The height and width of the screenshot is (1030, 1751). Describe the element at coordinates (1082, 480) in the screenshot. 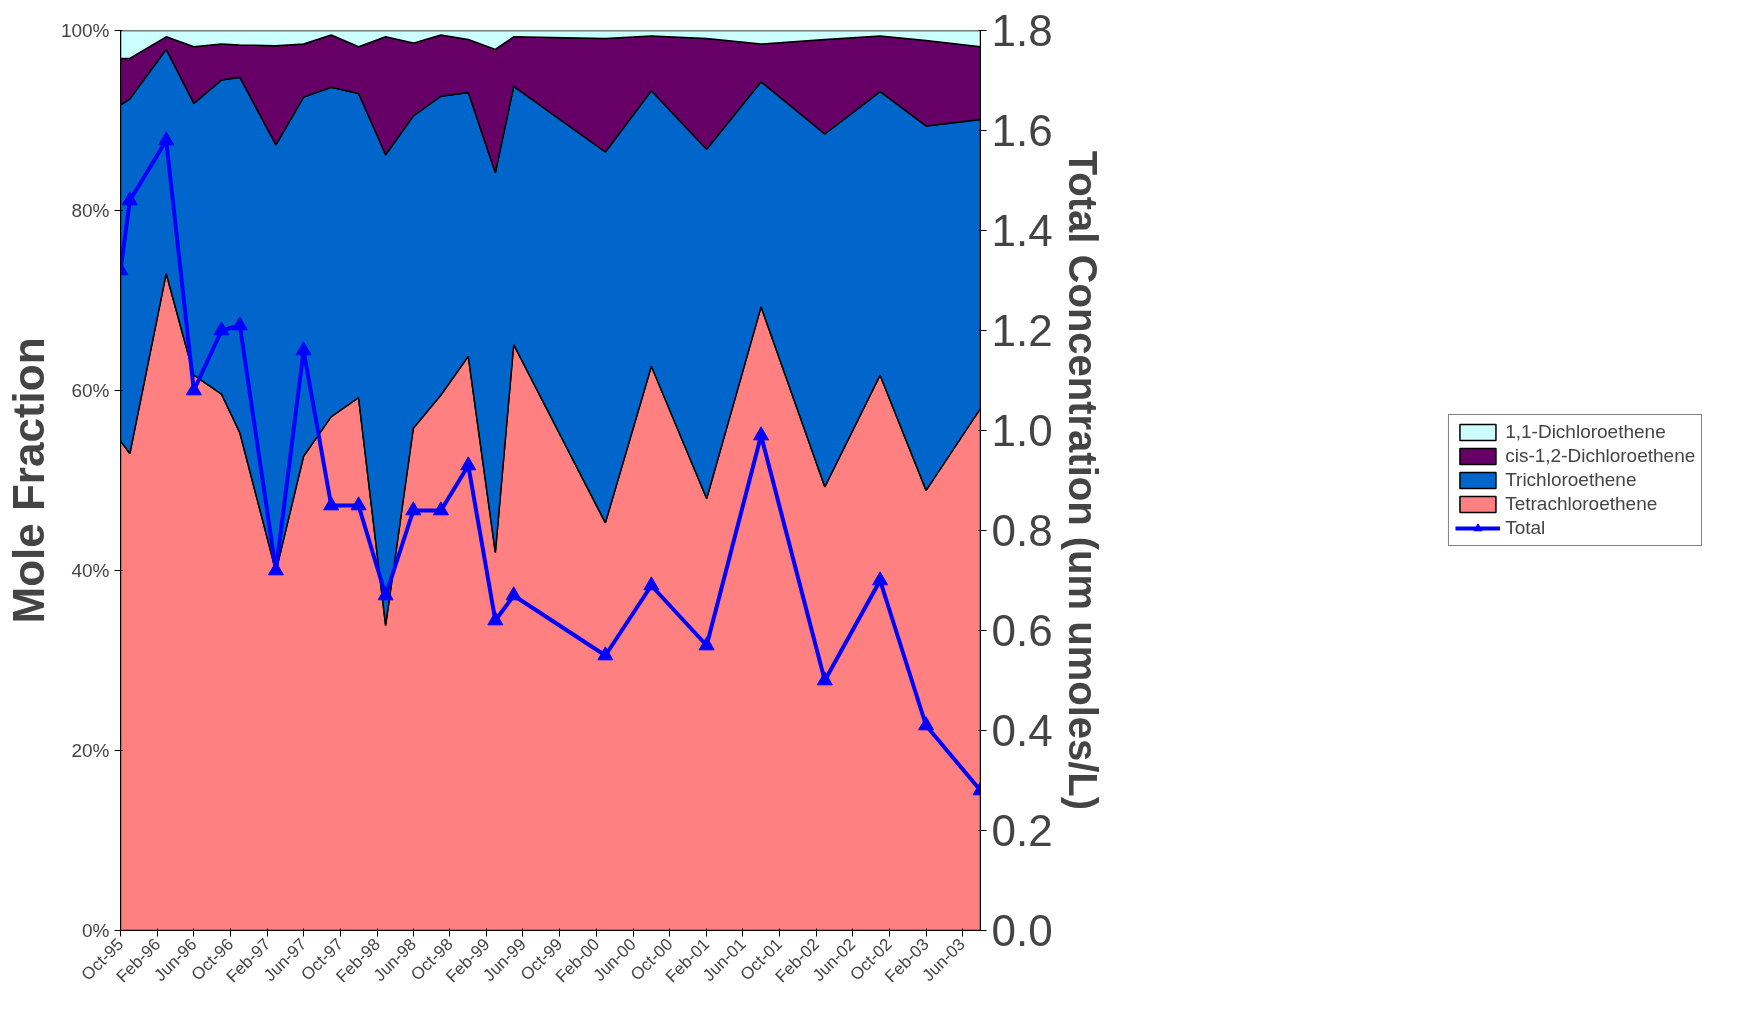

I see `y2-axis-title: Total Concentration (um umoles/L)` at that location.